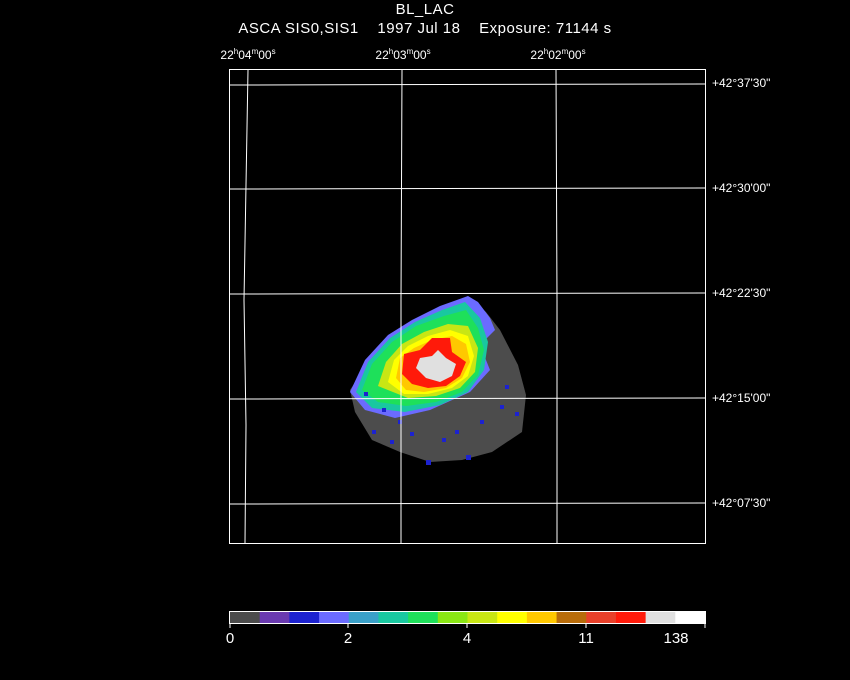  I want to click on noise-pixels, so click(441, 425).